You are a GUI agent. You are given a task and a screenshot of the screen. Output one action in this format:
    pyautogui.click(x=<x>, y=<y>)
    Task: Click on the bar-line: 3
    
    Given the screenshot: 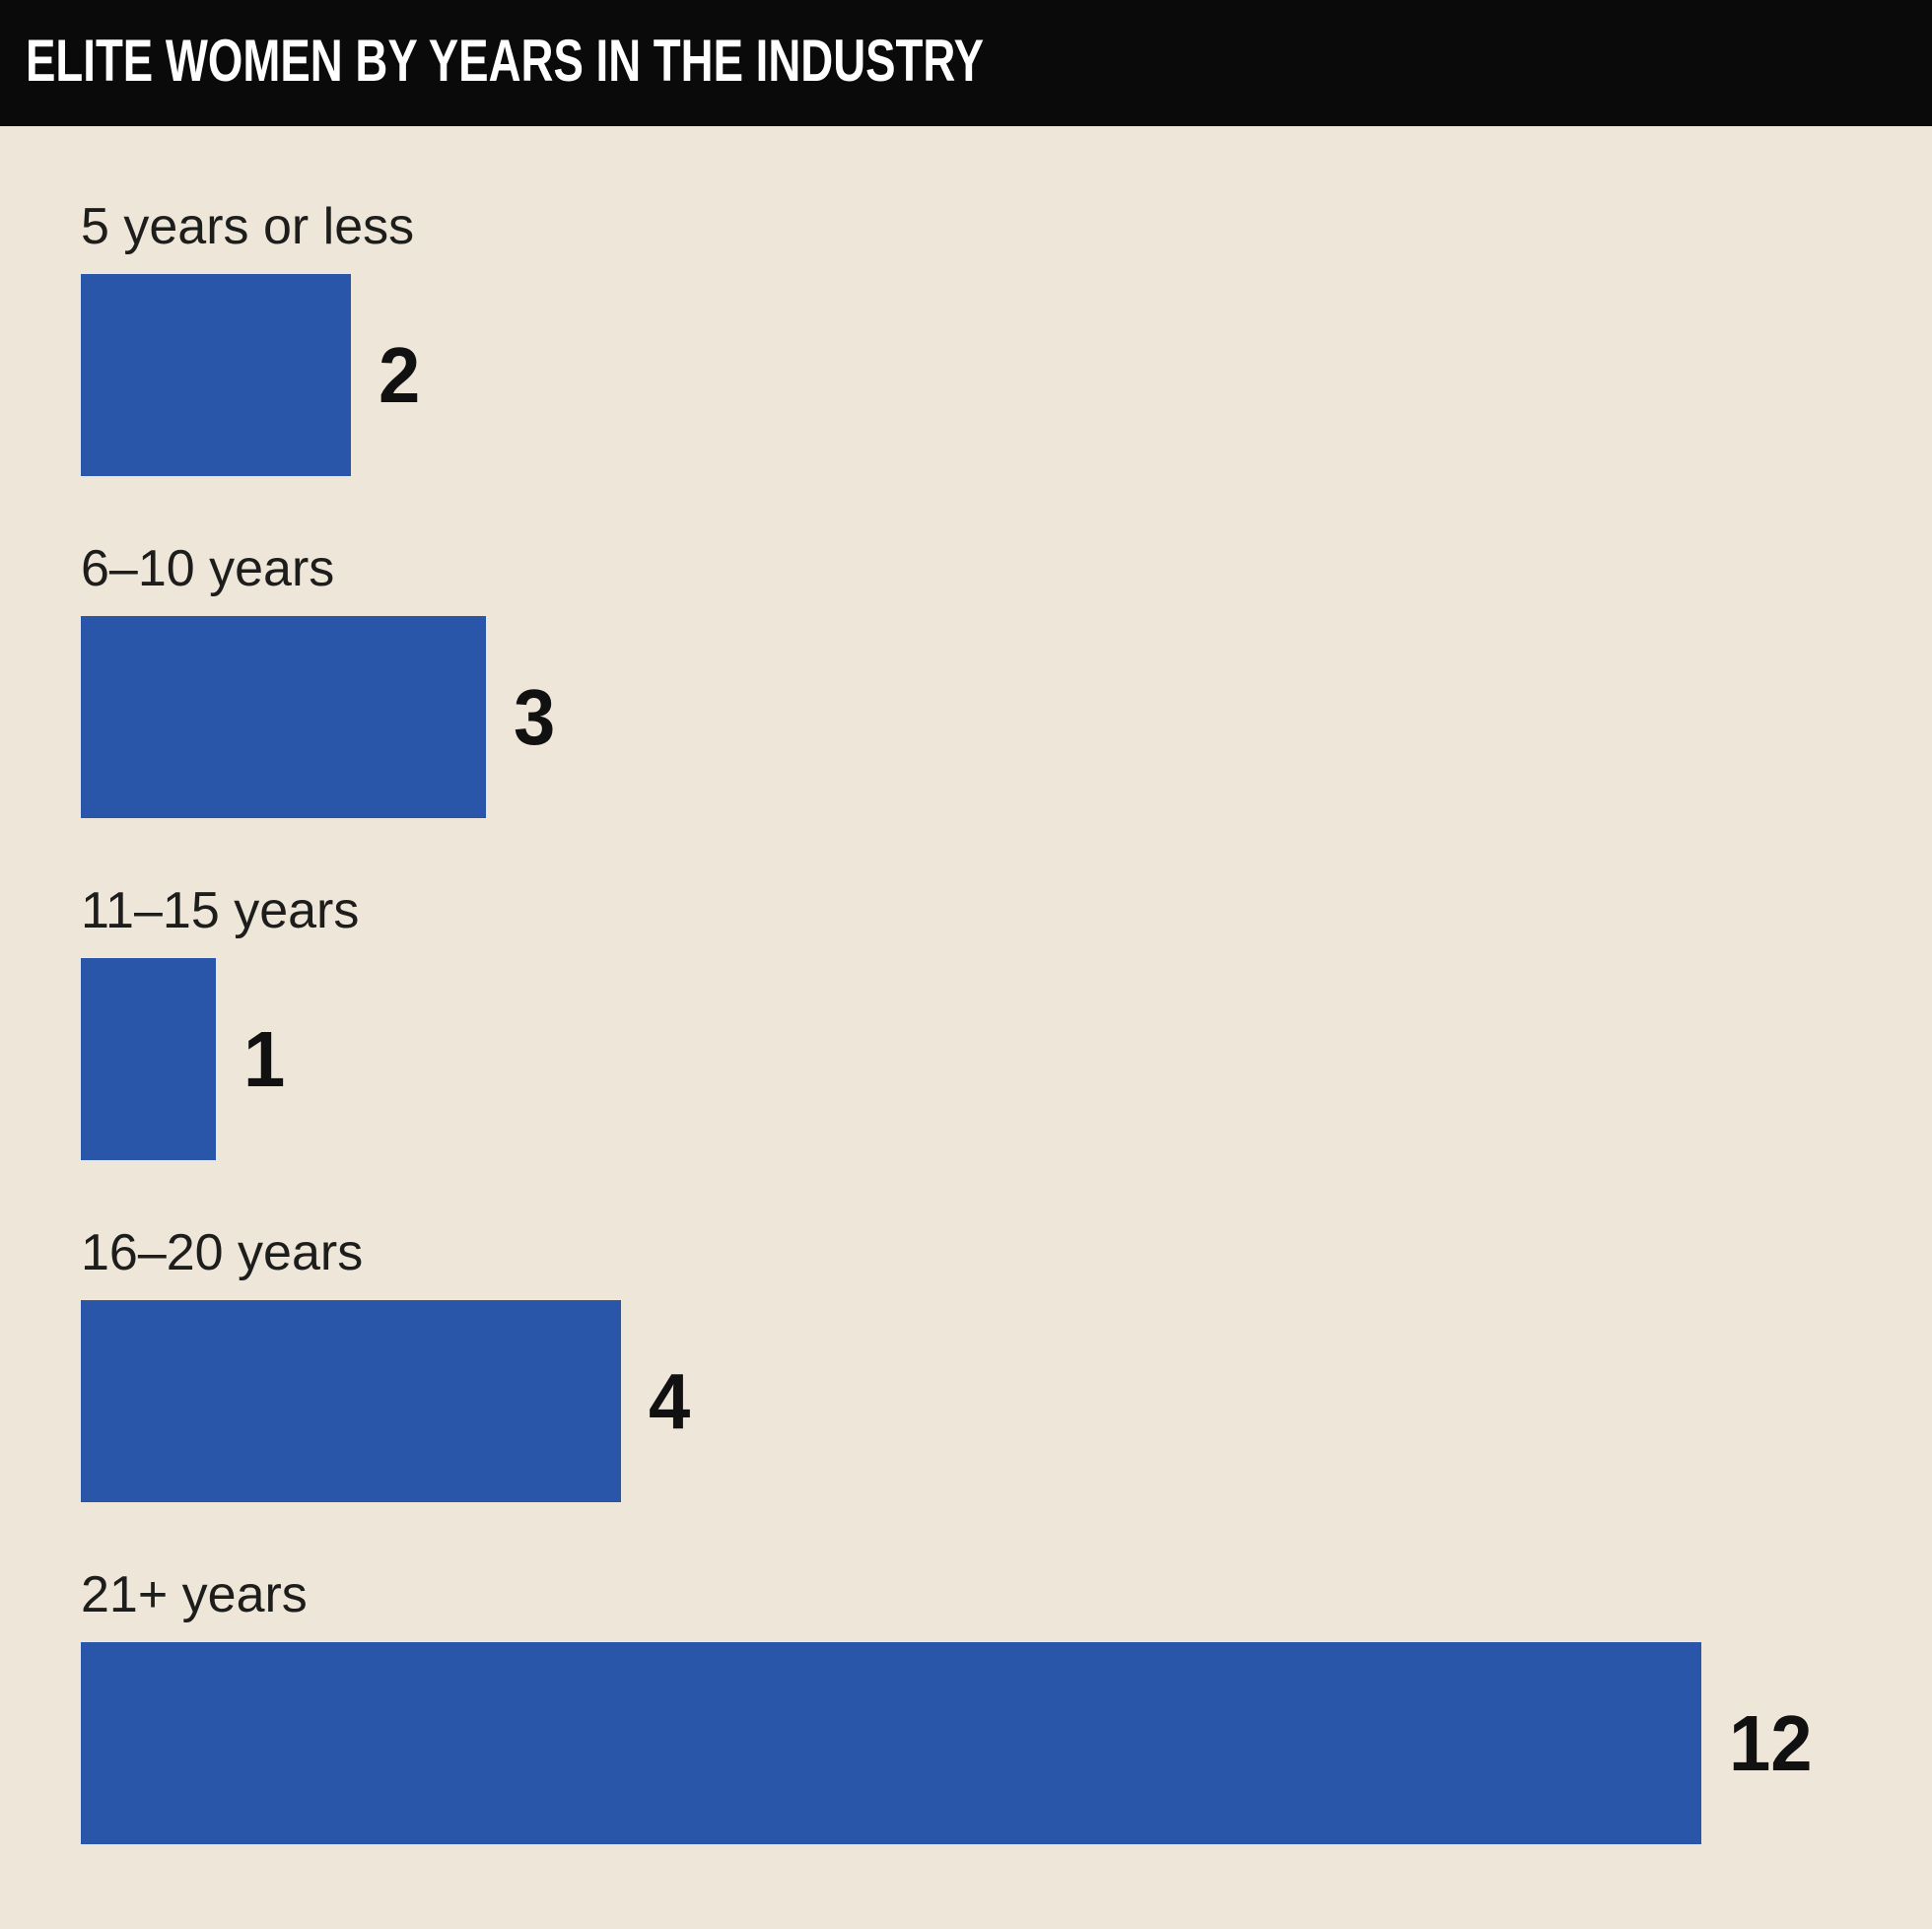 What is the action you would take?
    pyautogui.click(x=1007, y=717)
    